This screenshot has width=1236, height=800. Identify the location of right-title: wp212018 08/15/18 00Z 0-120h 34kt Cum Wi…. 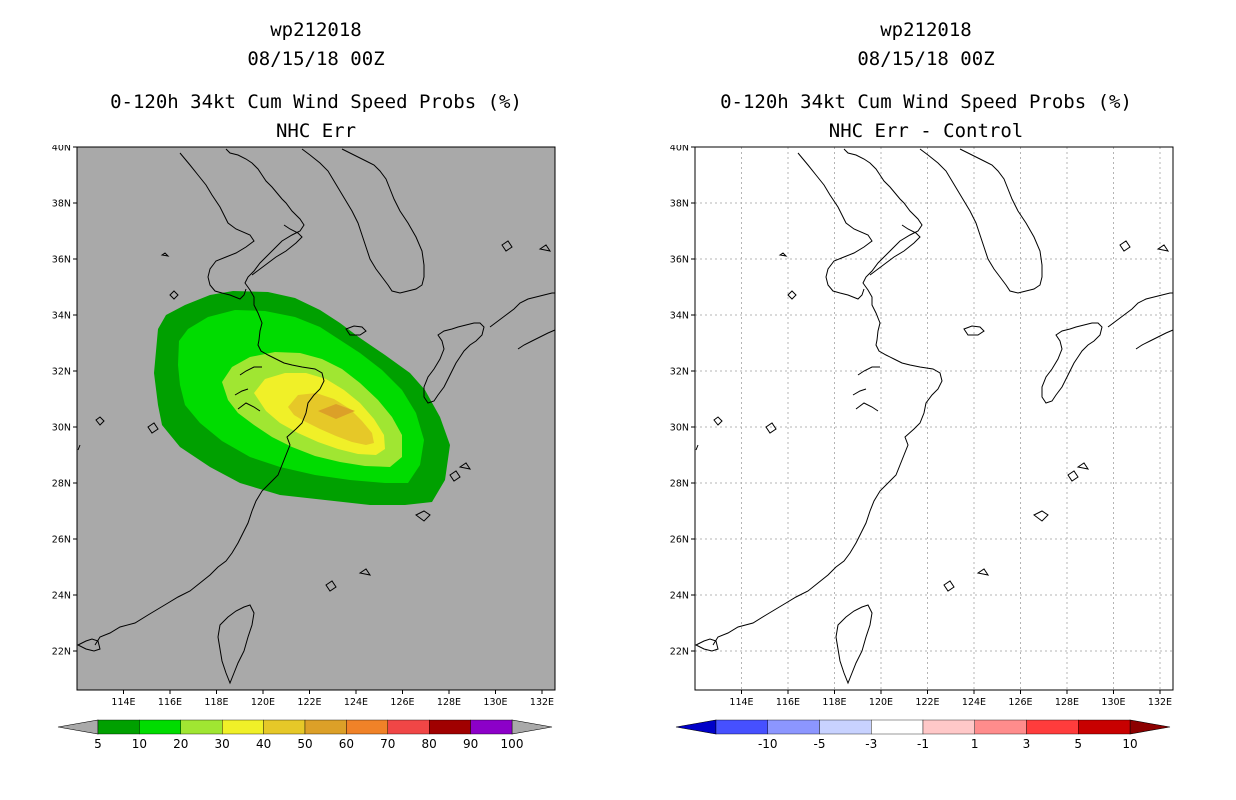
(926, 81).